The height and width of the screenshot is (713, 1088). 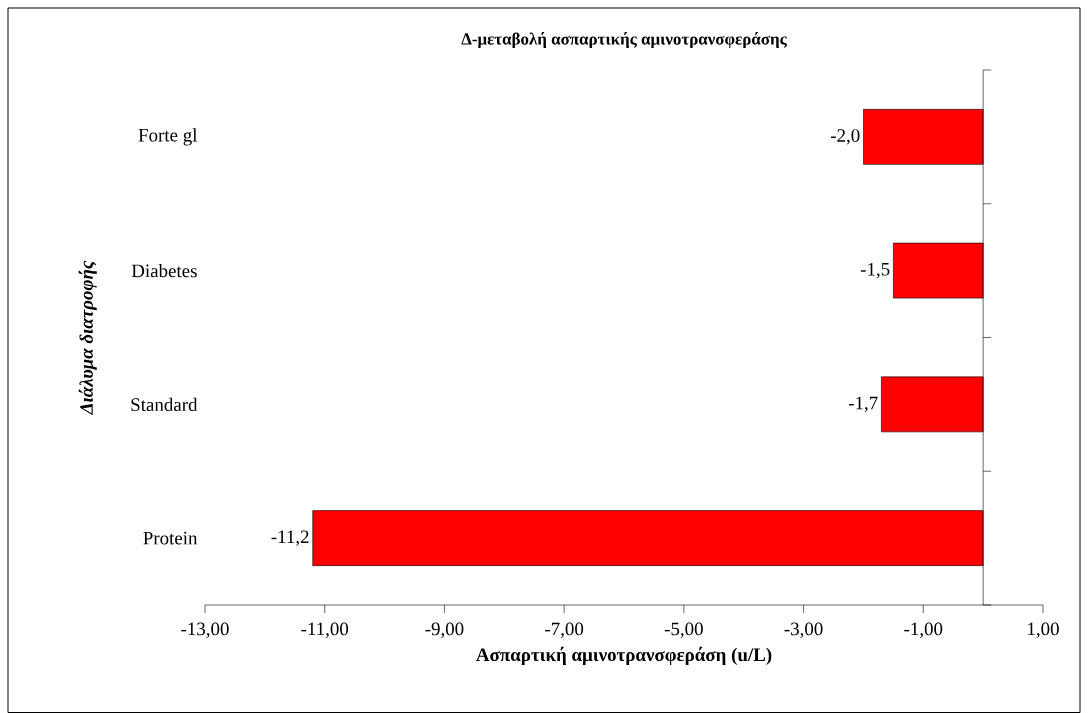 What do you see at coordinates (205, 630) in the screenshot?
I see `x-tick-label: -13,00` at bounding box center [205, 630].